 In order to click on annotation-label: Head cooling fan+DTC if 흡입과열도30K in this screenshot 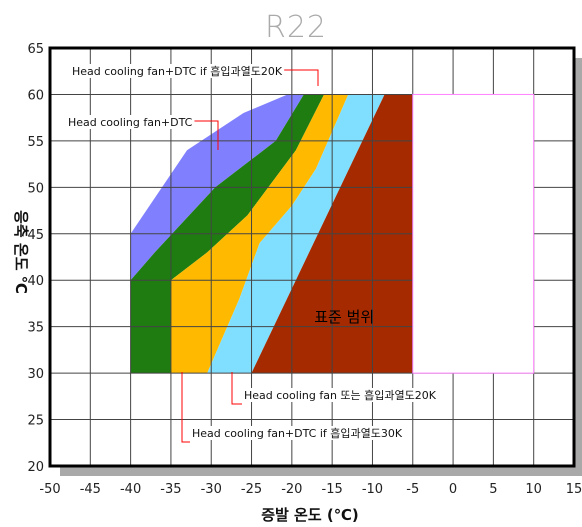, I will do `click(297, 433)`.